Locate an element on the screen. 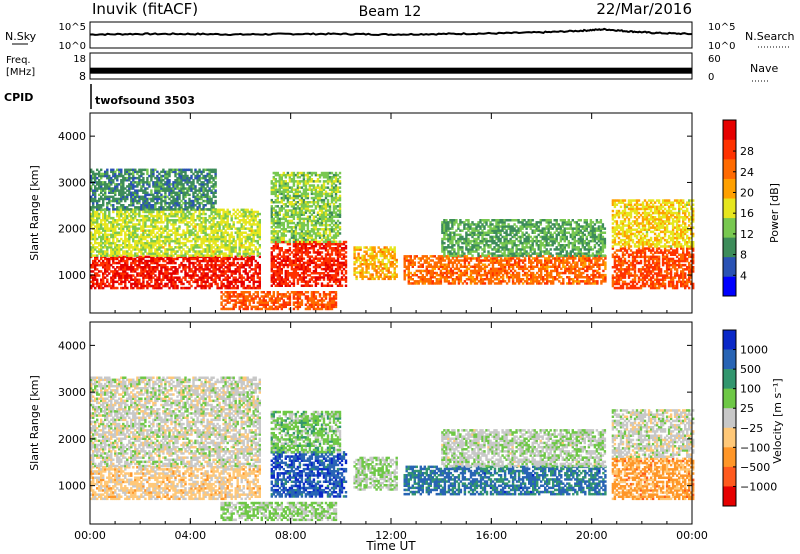  freq-tick-top: 18 is located at coordinates (79, 59).